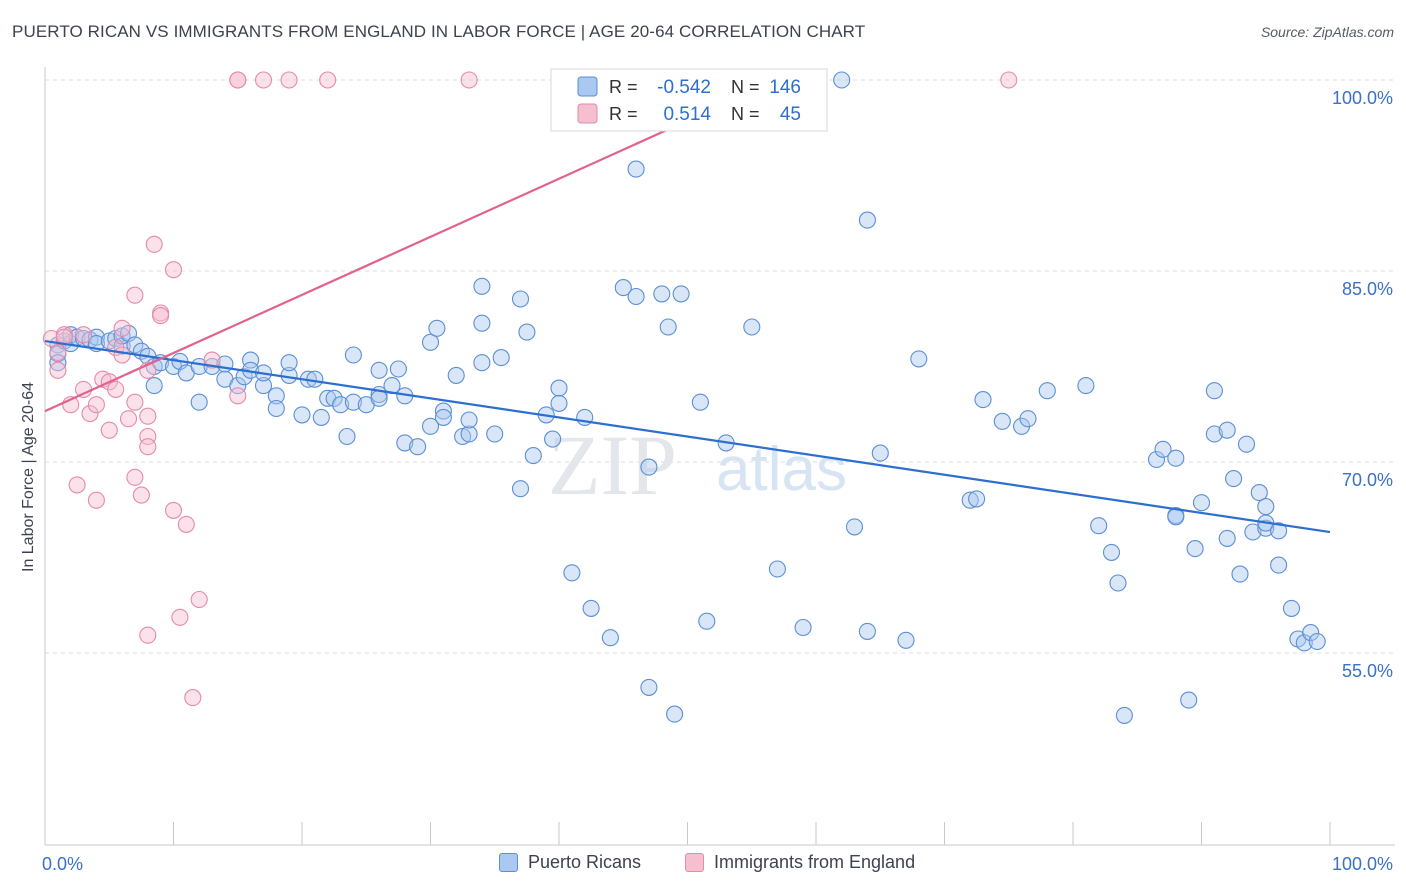 Image resolution: width=1406 pixels, height=892 pixels. I want to click on y-tick-label: 70.0%, so click(1367, 480).